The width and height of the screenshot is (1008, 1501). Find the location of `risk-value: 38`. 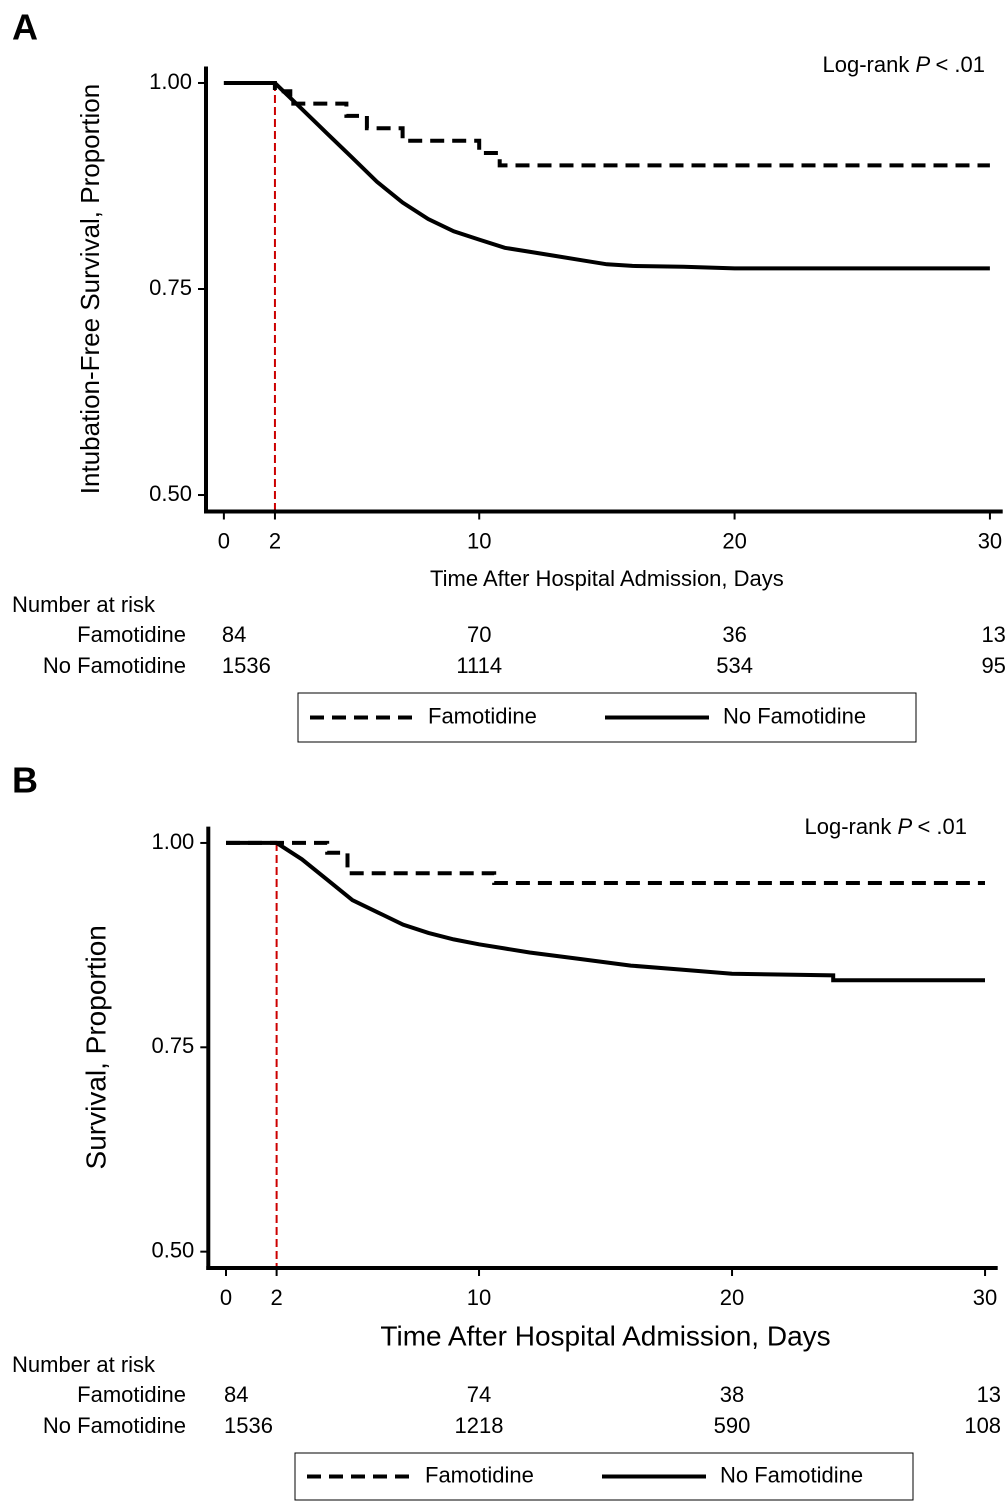

risk-value: 38 is located at coordinates (732, 1394).